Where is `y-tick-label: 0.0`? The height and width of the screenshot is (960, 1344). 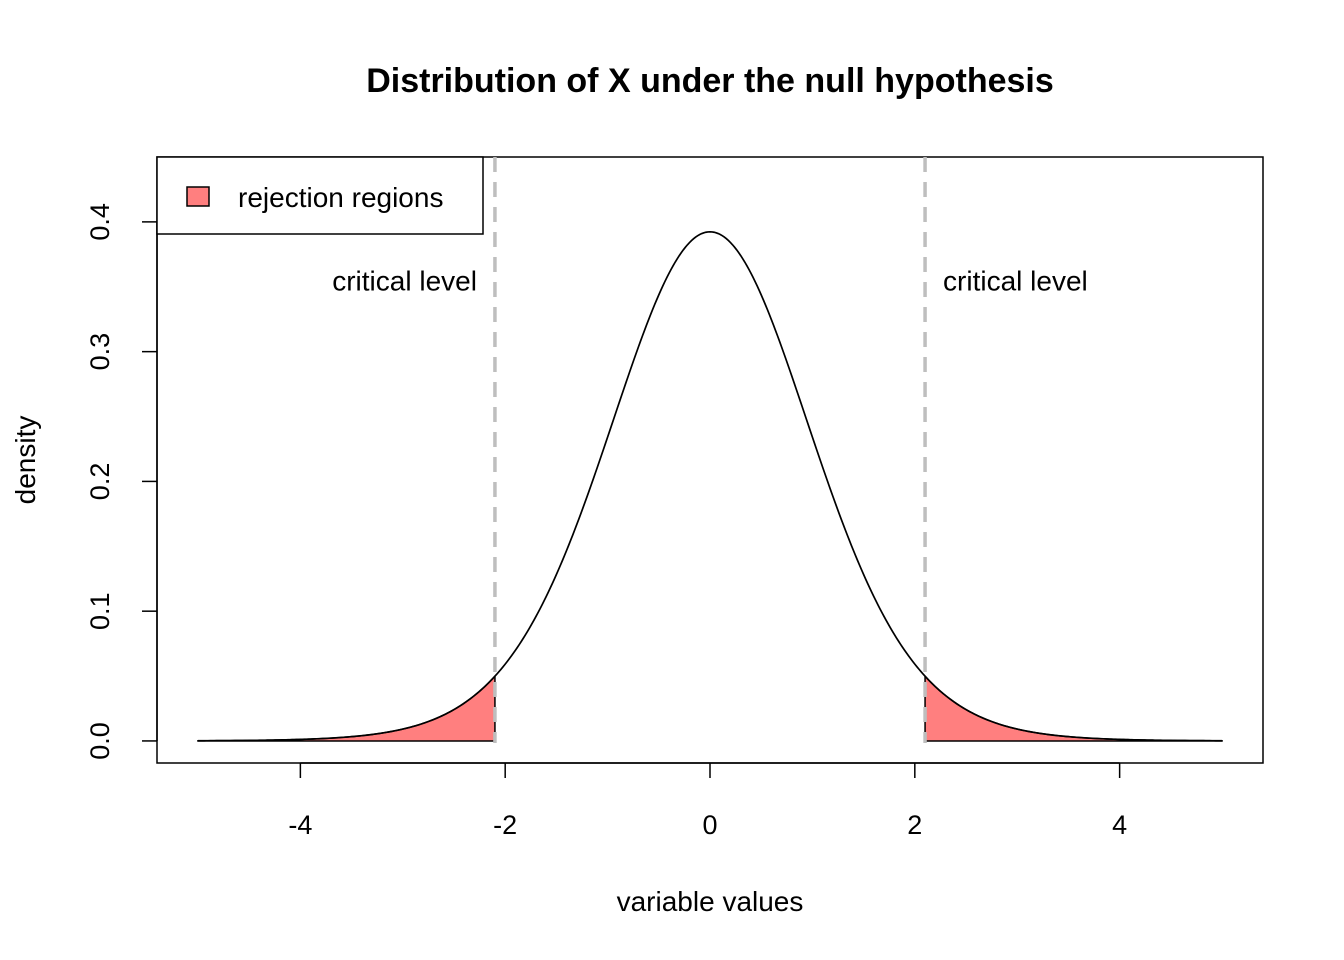
y-tick-label: 0.0 is located at coordinates (100, 741).